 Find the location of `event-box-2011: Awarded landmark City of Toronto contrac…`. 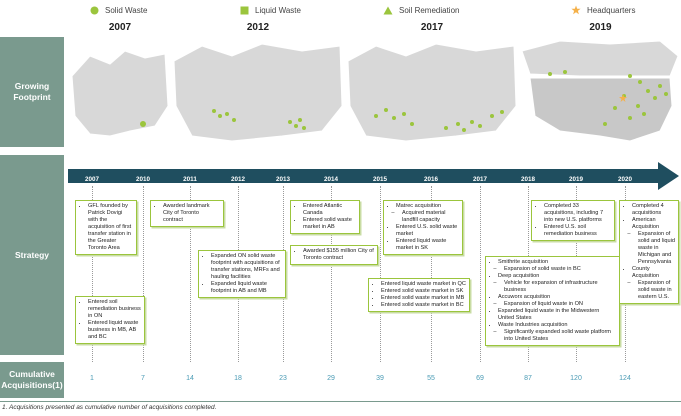

event-box-2011: Awarded landmark City of Toronto contrac… is located at coordinates (187, 213).